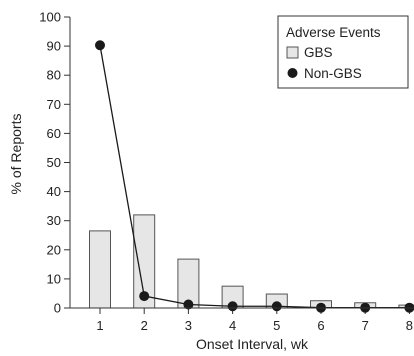  I want to click on x-tick-label: 1, so click(99, 325).